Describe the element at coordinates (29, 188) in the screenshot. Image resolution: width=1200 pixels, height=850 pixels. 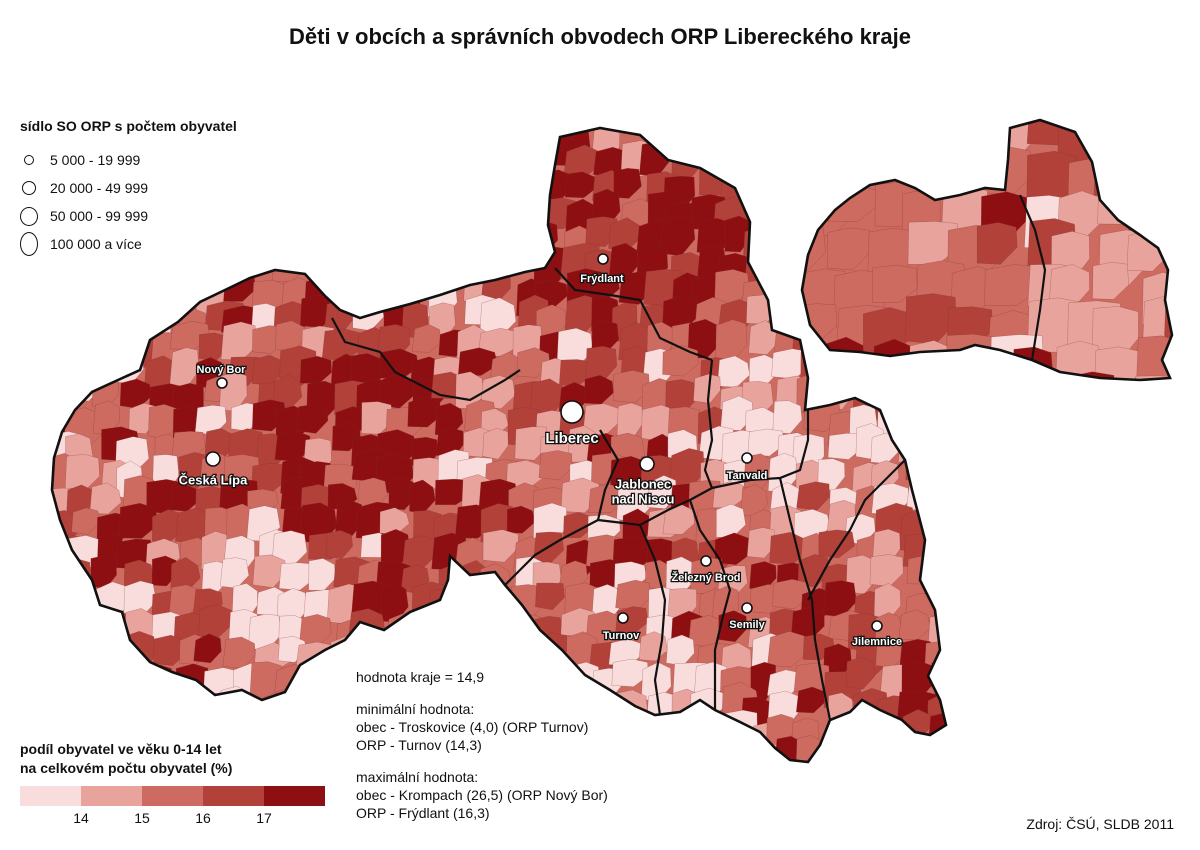
I see `circle-medium-icon` at that location.